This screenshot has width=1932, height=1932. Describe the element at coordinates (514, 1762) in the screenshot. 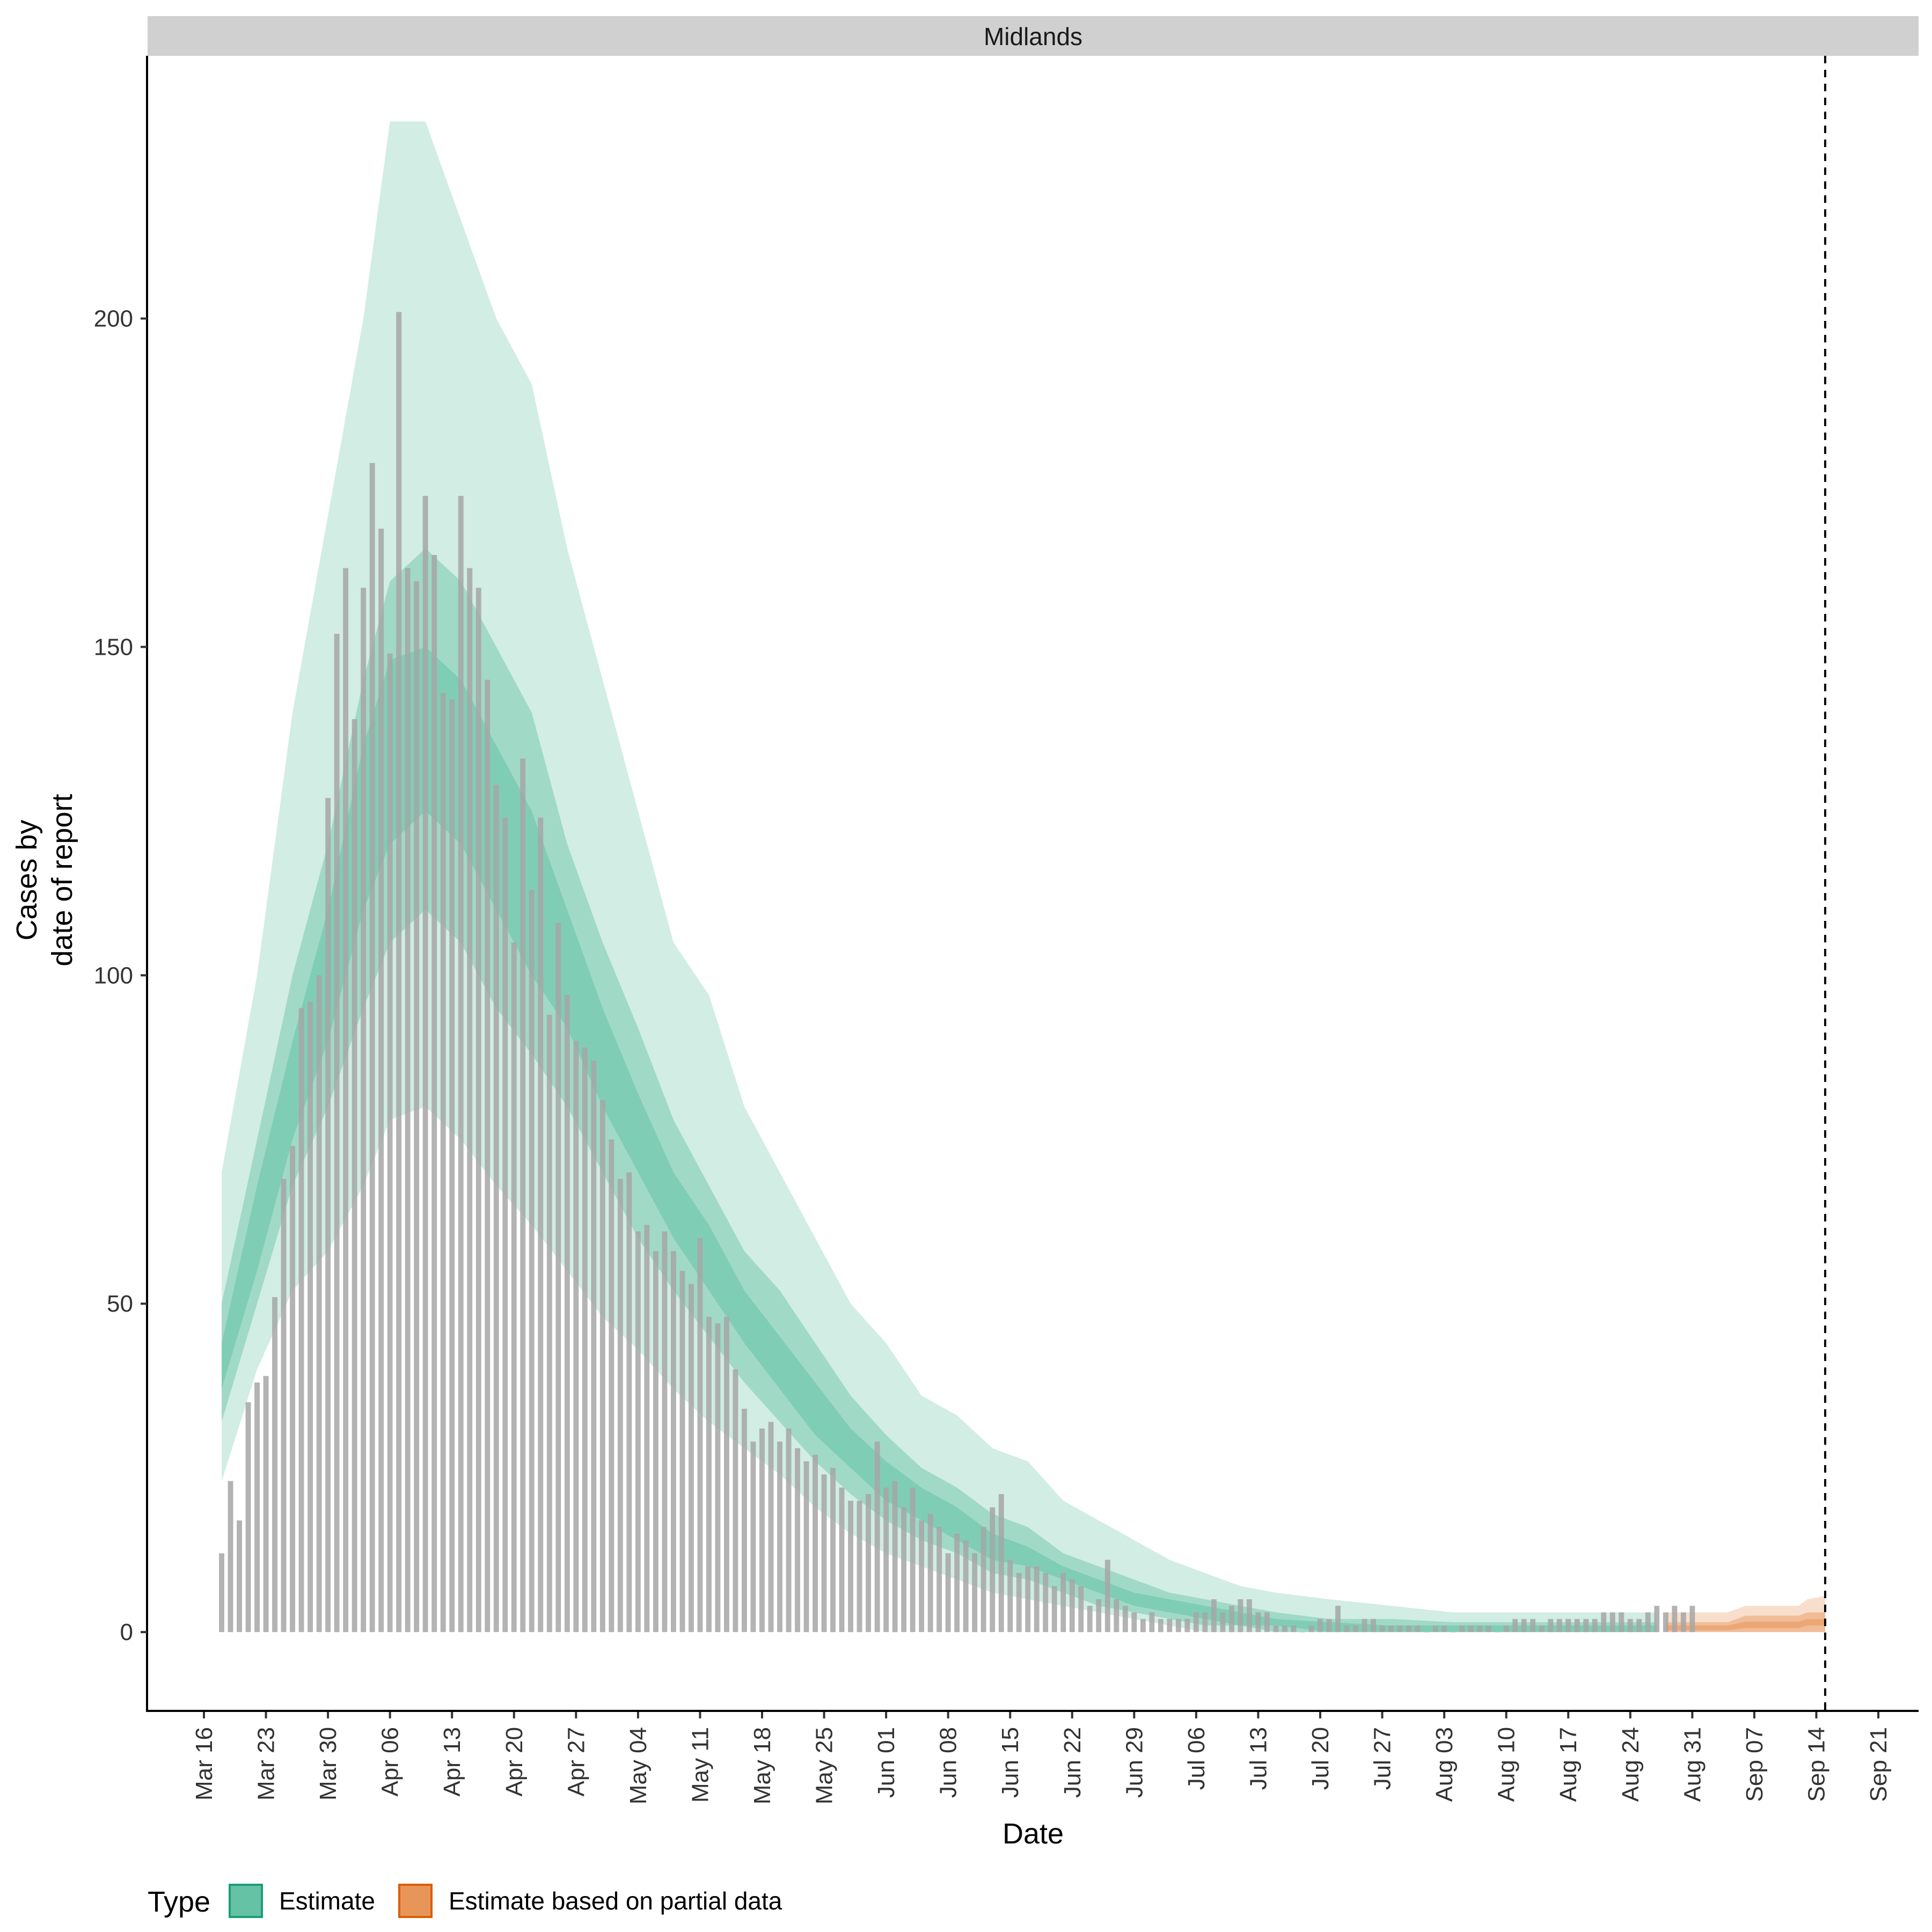

I see `x-tick-label: Apr 20` at that location.